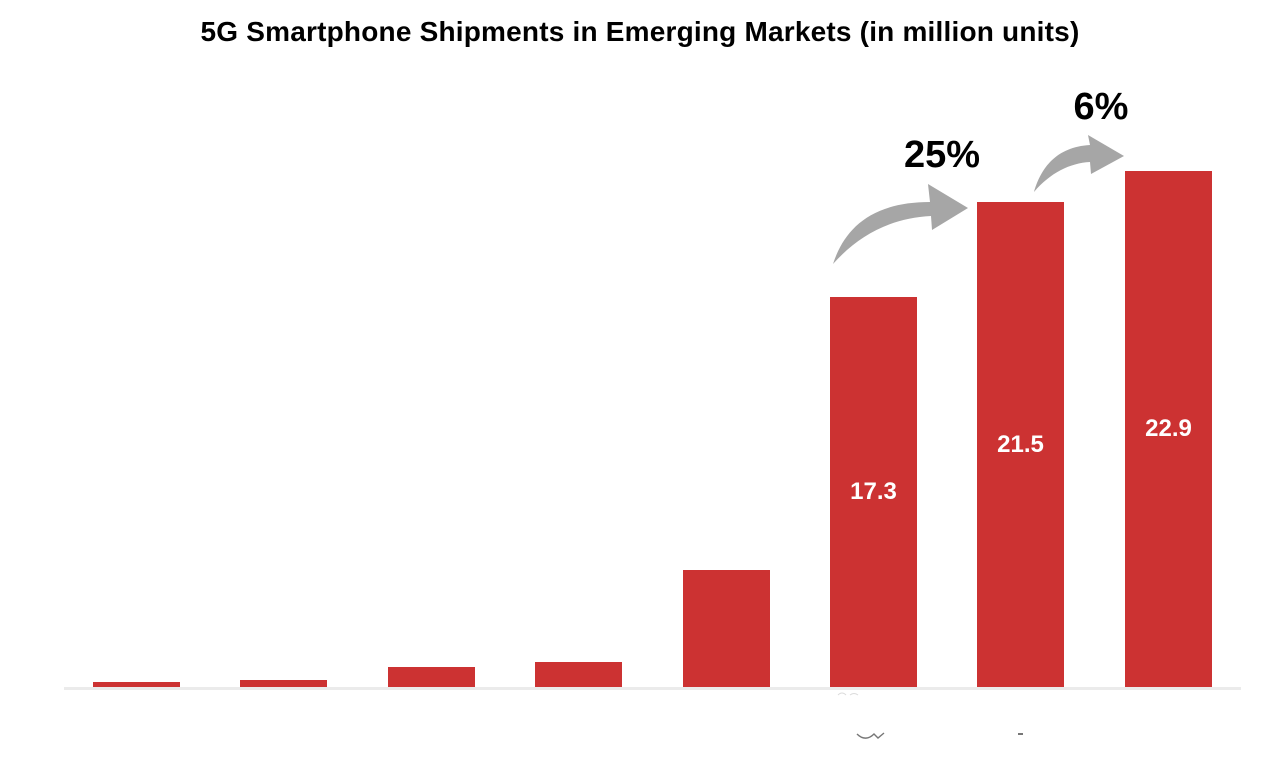 This screenshot has height=777, width=1280. I want to click on bar-value-label: 21.5, so click(1020, 444).